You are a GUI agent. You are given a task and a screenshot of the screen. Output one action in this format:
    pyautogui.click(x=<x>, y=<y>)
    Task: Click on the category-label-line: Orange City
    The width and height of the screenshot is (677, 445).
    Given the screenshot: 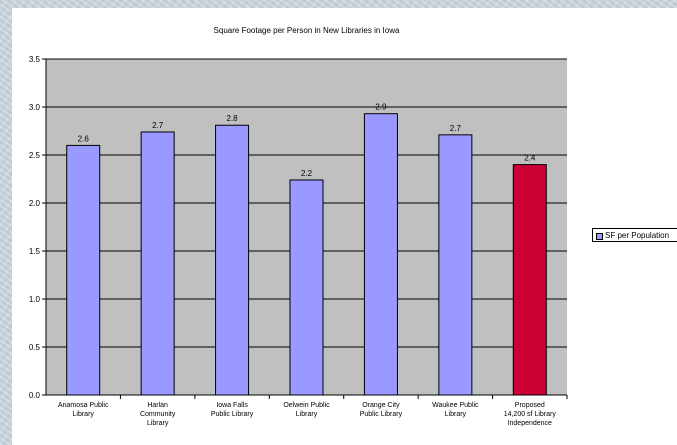 What is the action you would take?
    pyautogui.click(x=381, y=405)
    